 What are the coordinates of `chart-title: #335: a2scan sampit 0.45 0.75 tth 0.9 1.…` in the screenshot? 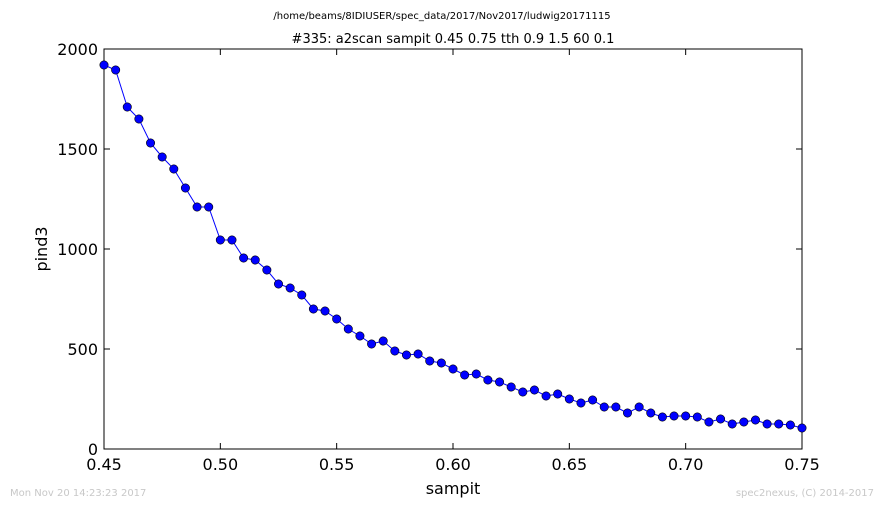 It's located at (453, 39).